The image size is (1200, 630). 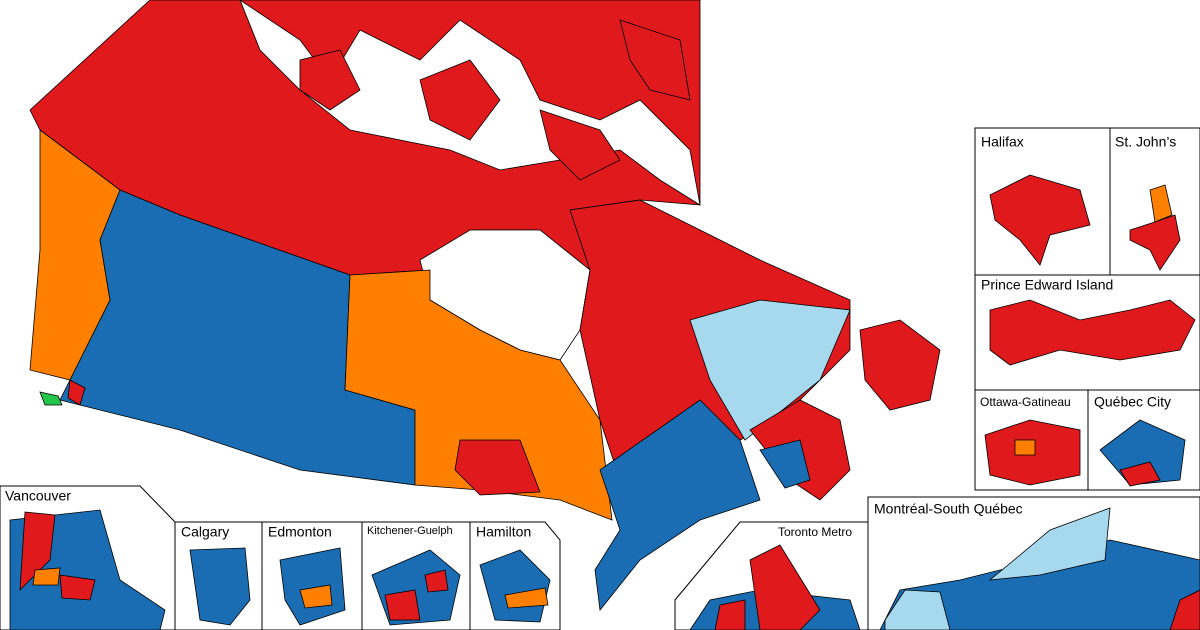 I want to click on maritimes-blue, so click(x=785, y=464).